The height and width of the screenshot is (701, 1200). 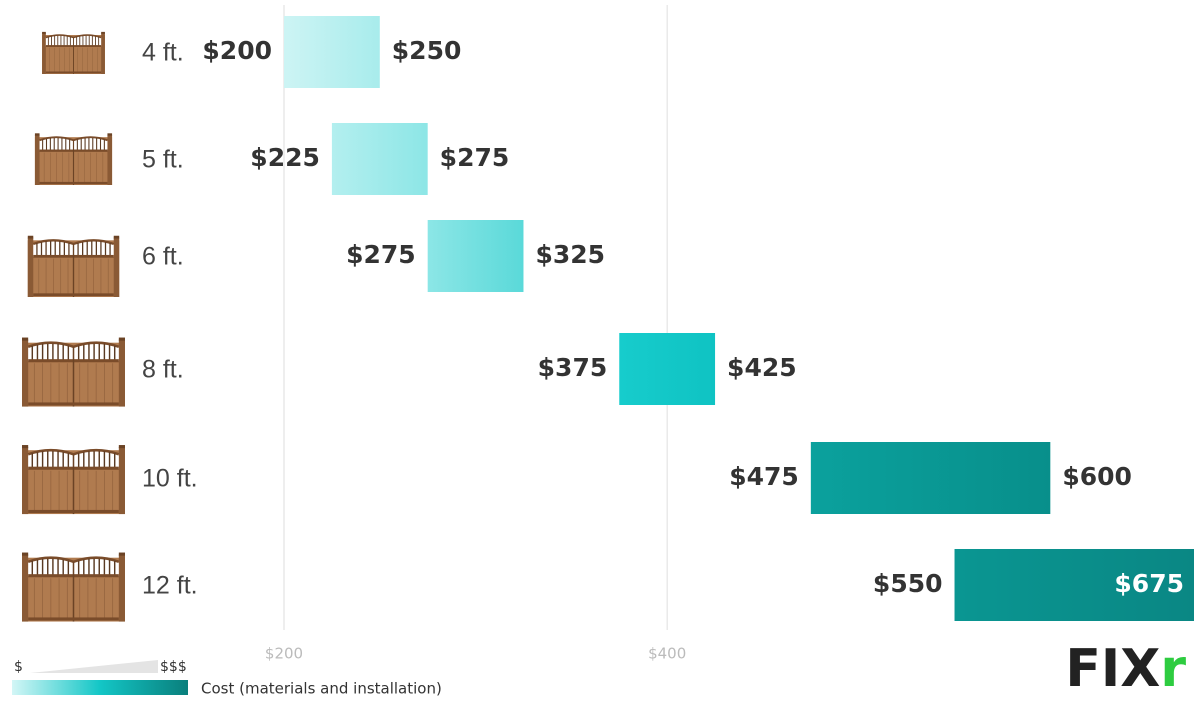 I want to click on legend-low: $, so click(x=18, y=667).